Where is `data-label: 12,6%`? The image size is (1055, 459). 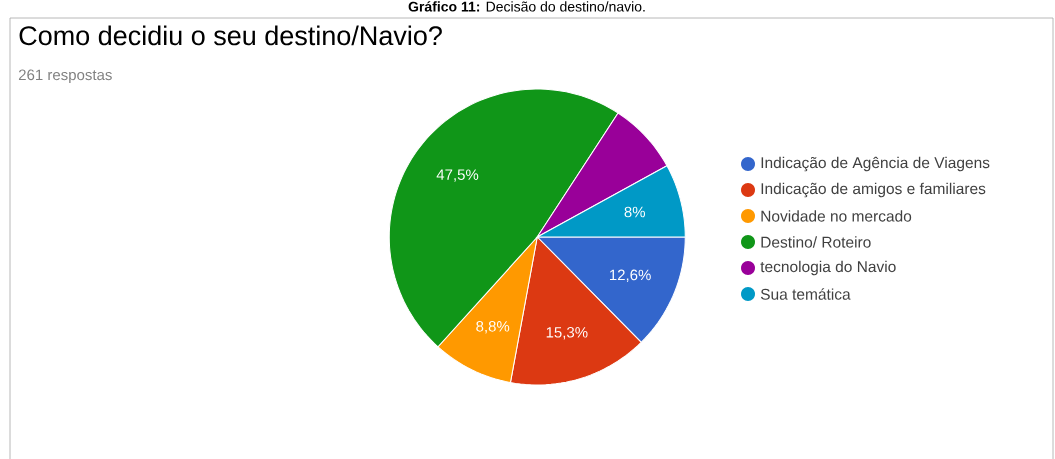
data-label: 12,6% is located at coordinates (630, 275).